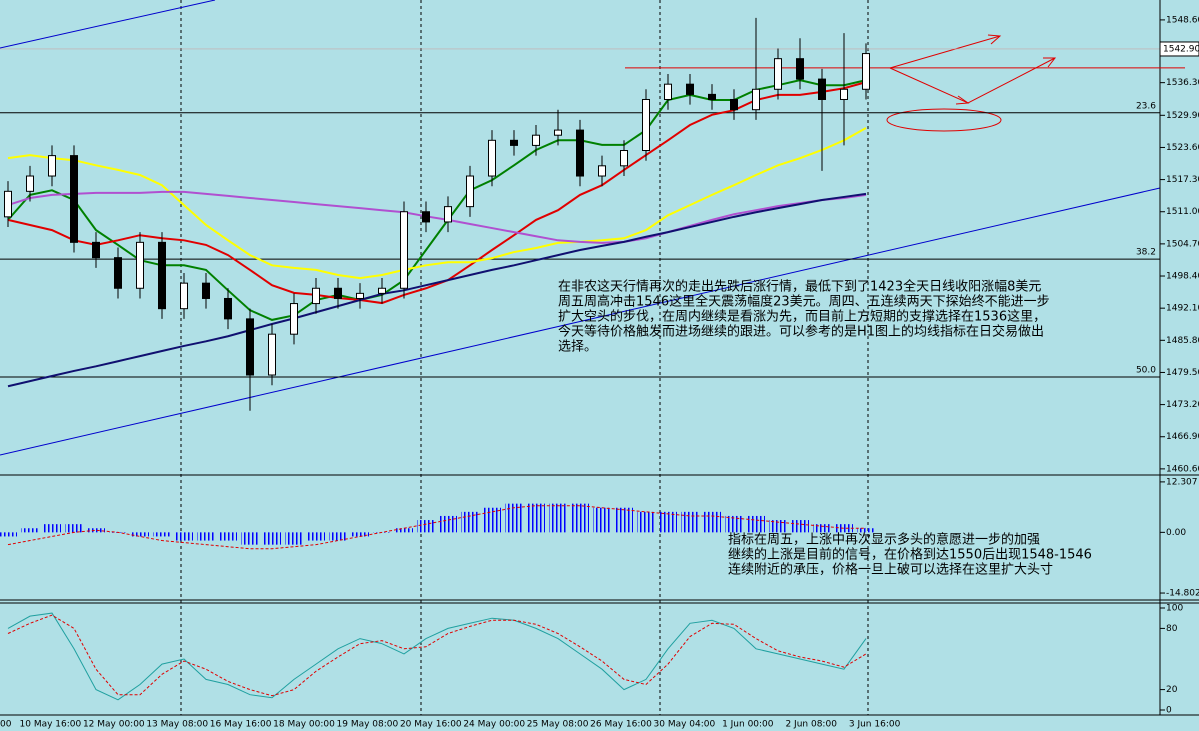  I want to click on x-tick-label: 24 May 00:00, so click(494, 725).